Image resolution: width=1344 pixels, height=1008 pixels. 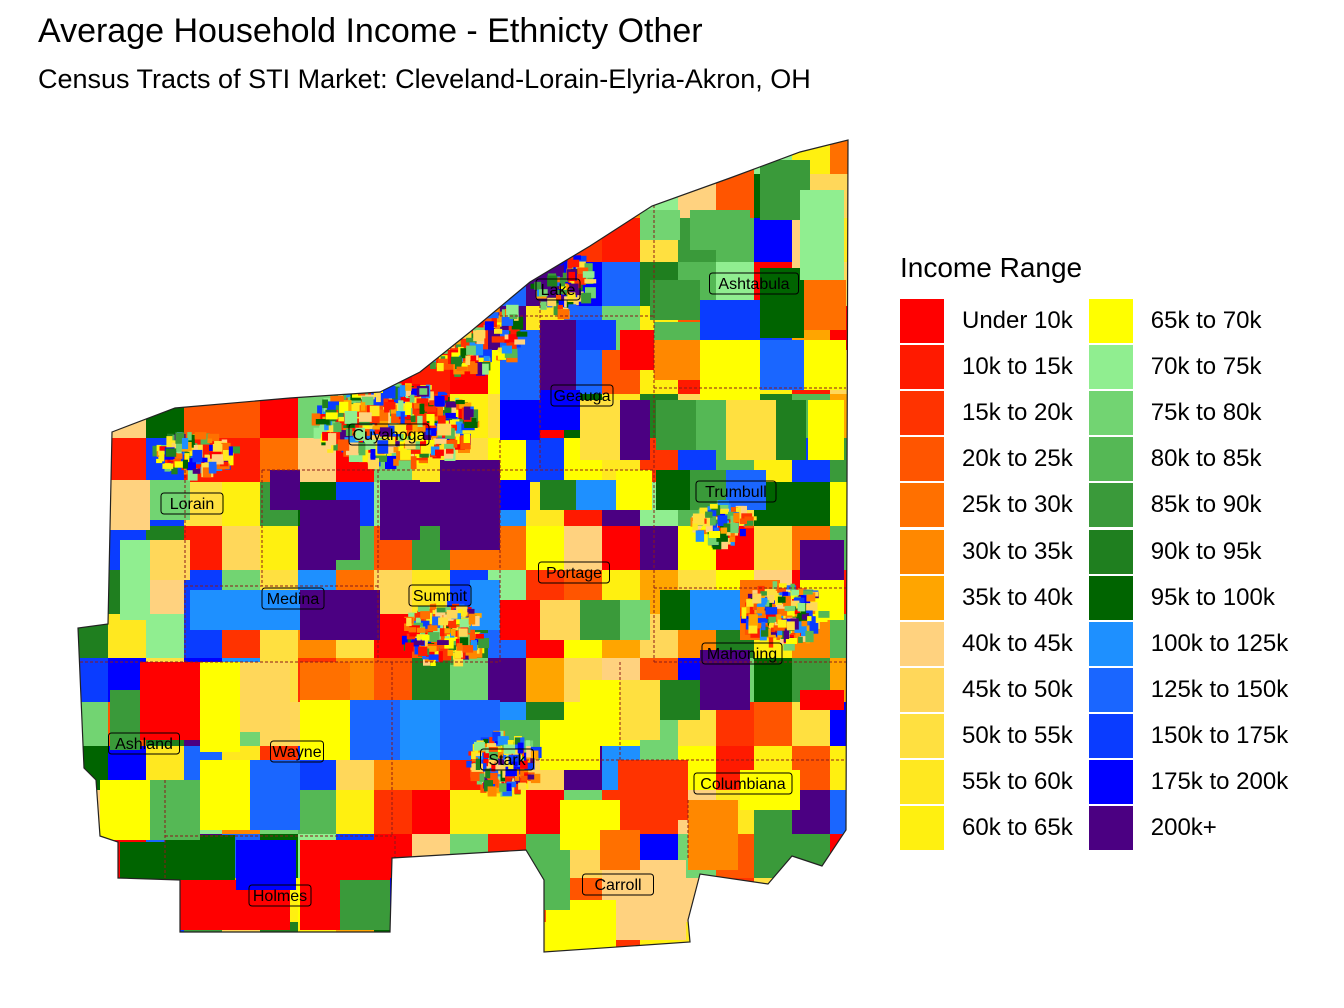 I want to click on county-label-text: Geauga, so click(x=582, y=396).